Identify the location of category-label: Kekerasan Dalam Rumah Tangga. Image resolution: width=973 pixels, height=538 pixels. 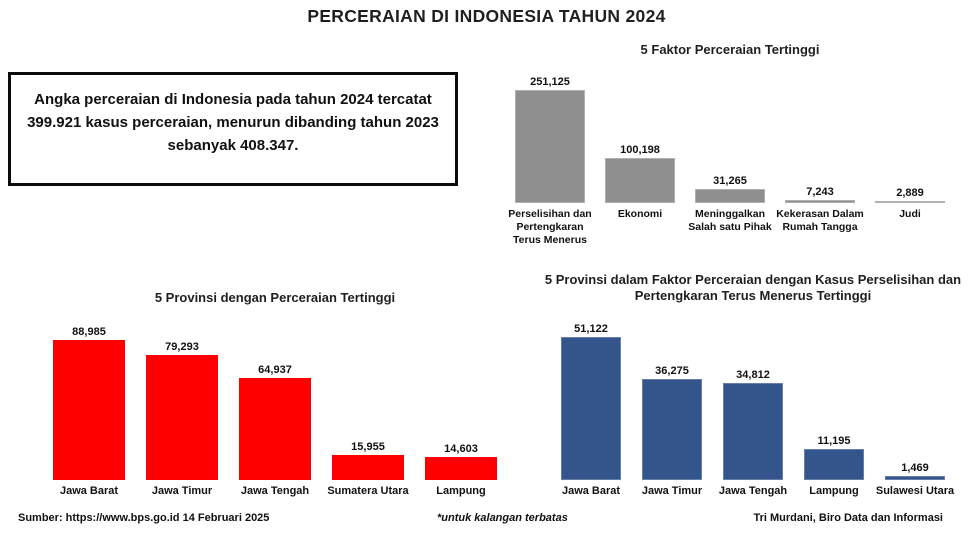
(820, 220).